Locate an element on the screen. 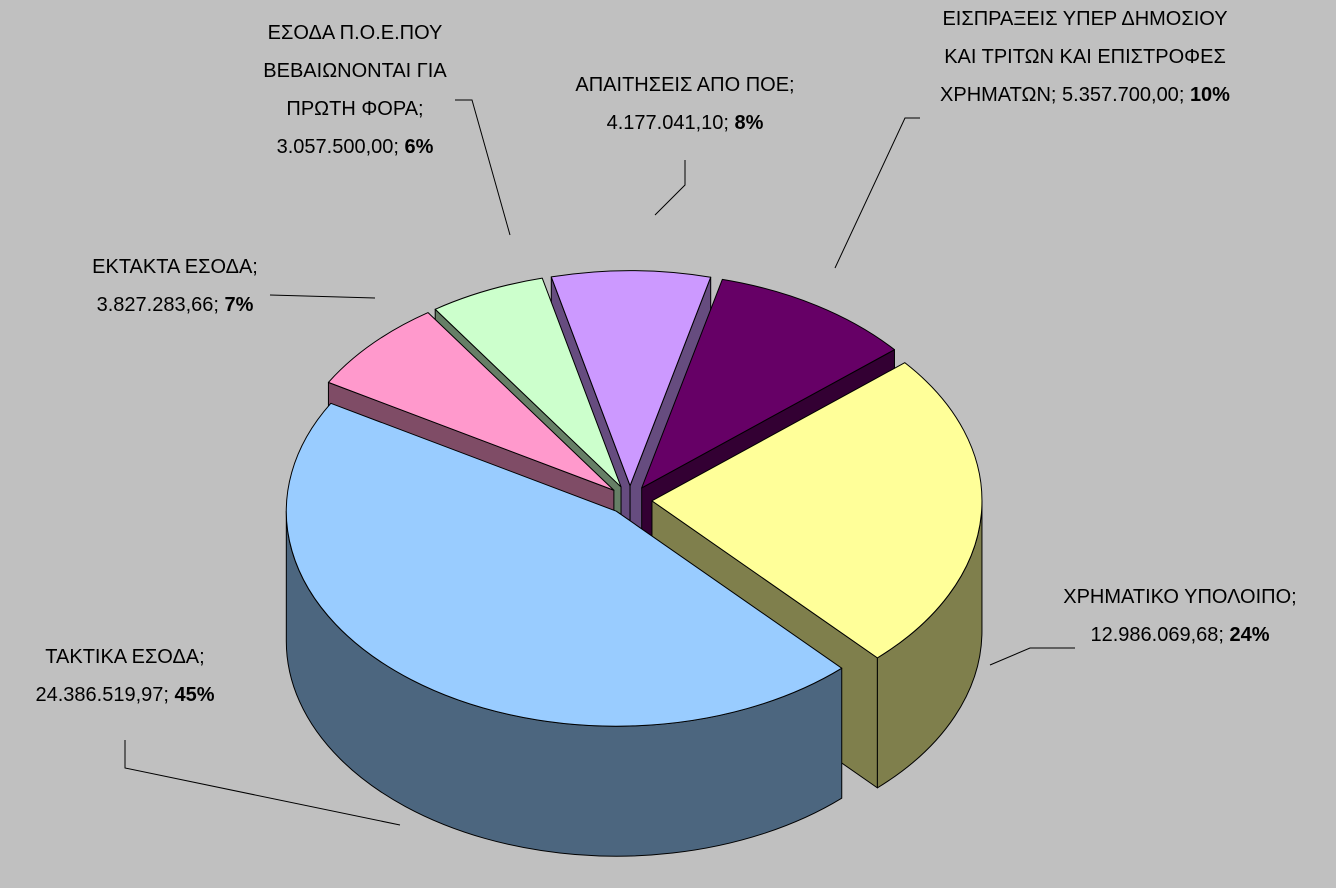 The image size is (1336, 888). label-part: ΕΚΤΑΚΤΑ ΕΣΟΔΑ is located at coordinates (172, 267).